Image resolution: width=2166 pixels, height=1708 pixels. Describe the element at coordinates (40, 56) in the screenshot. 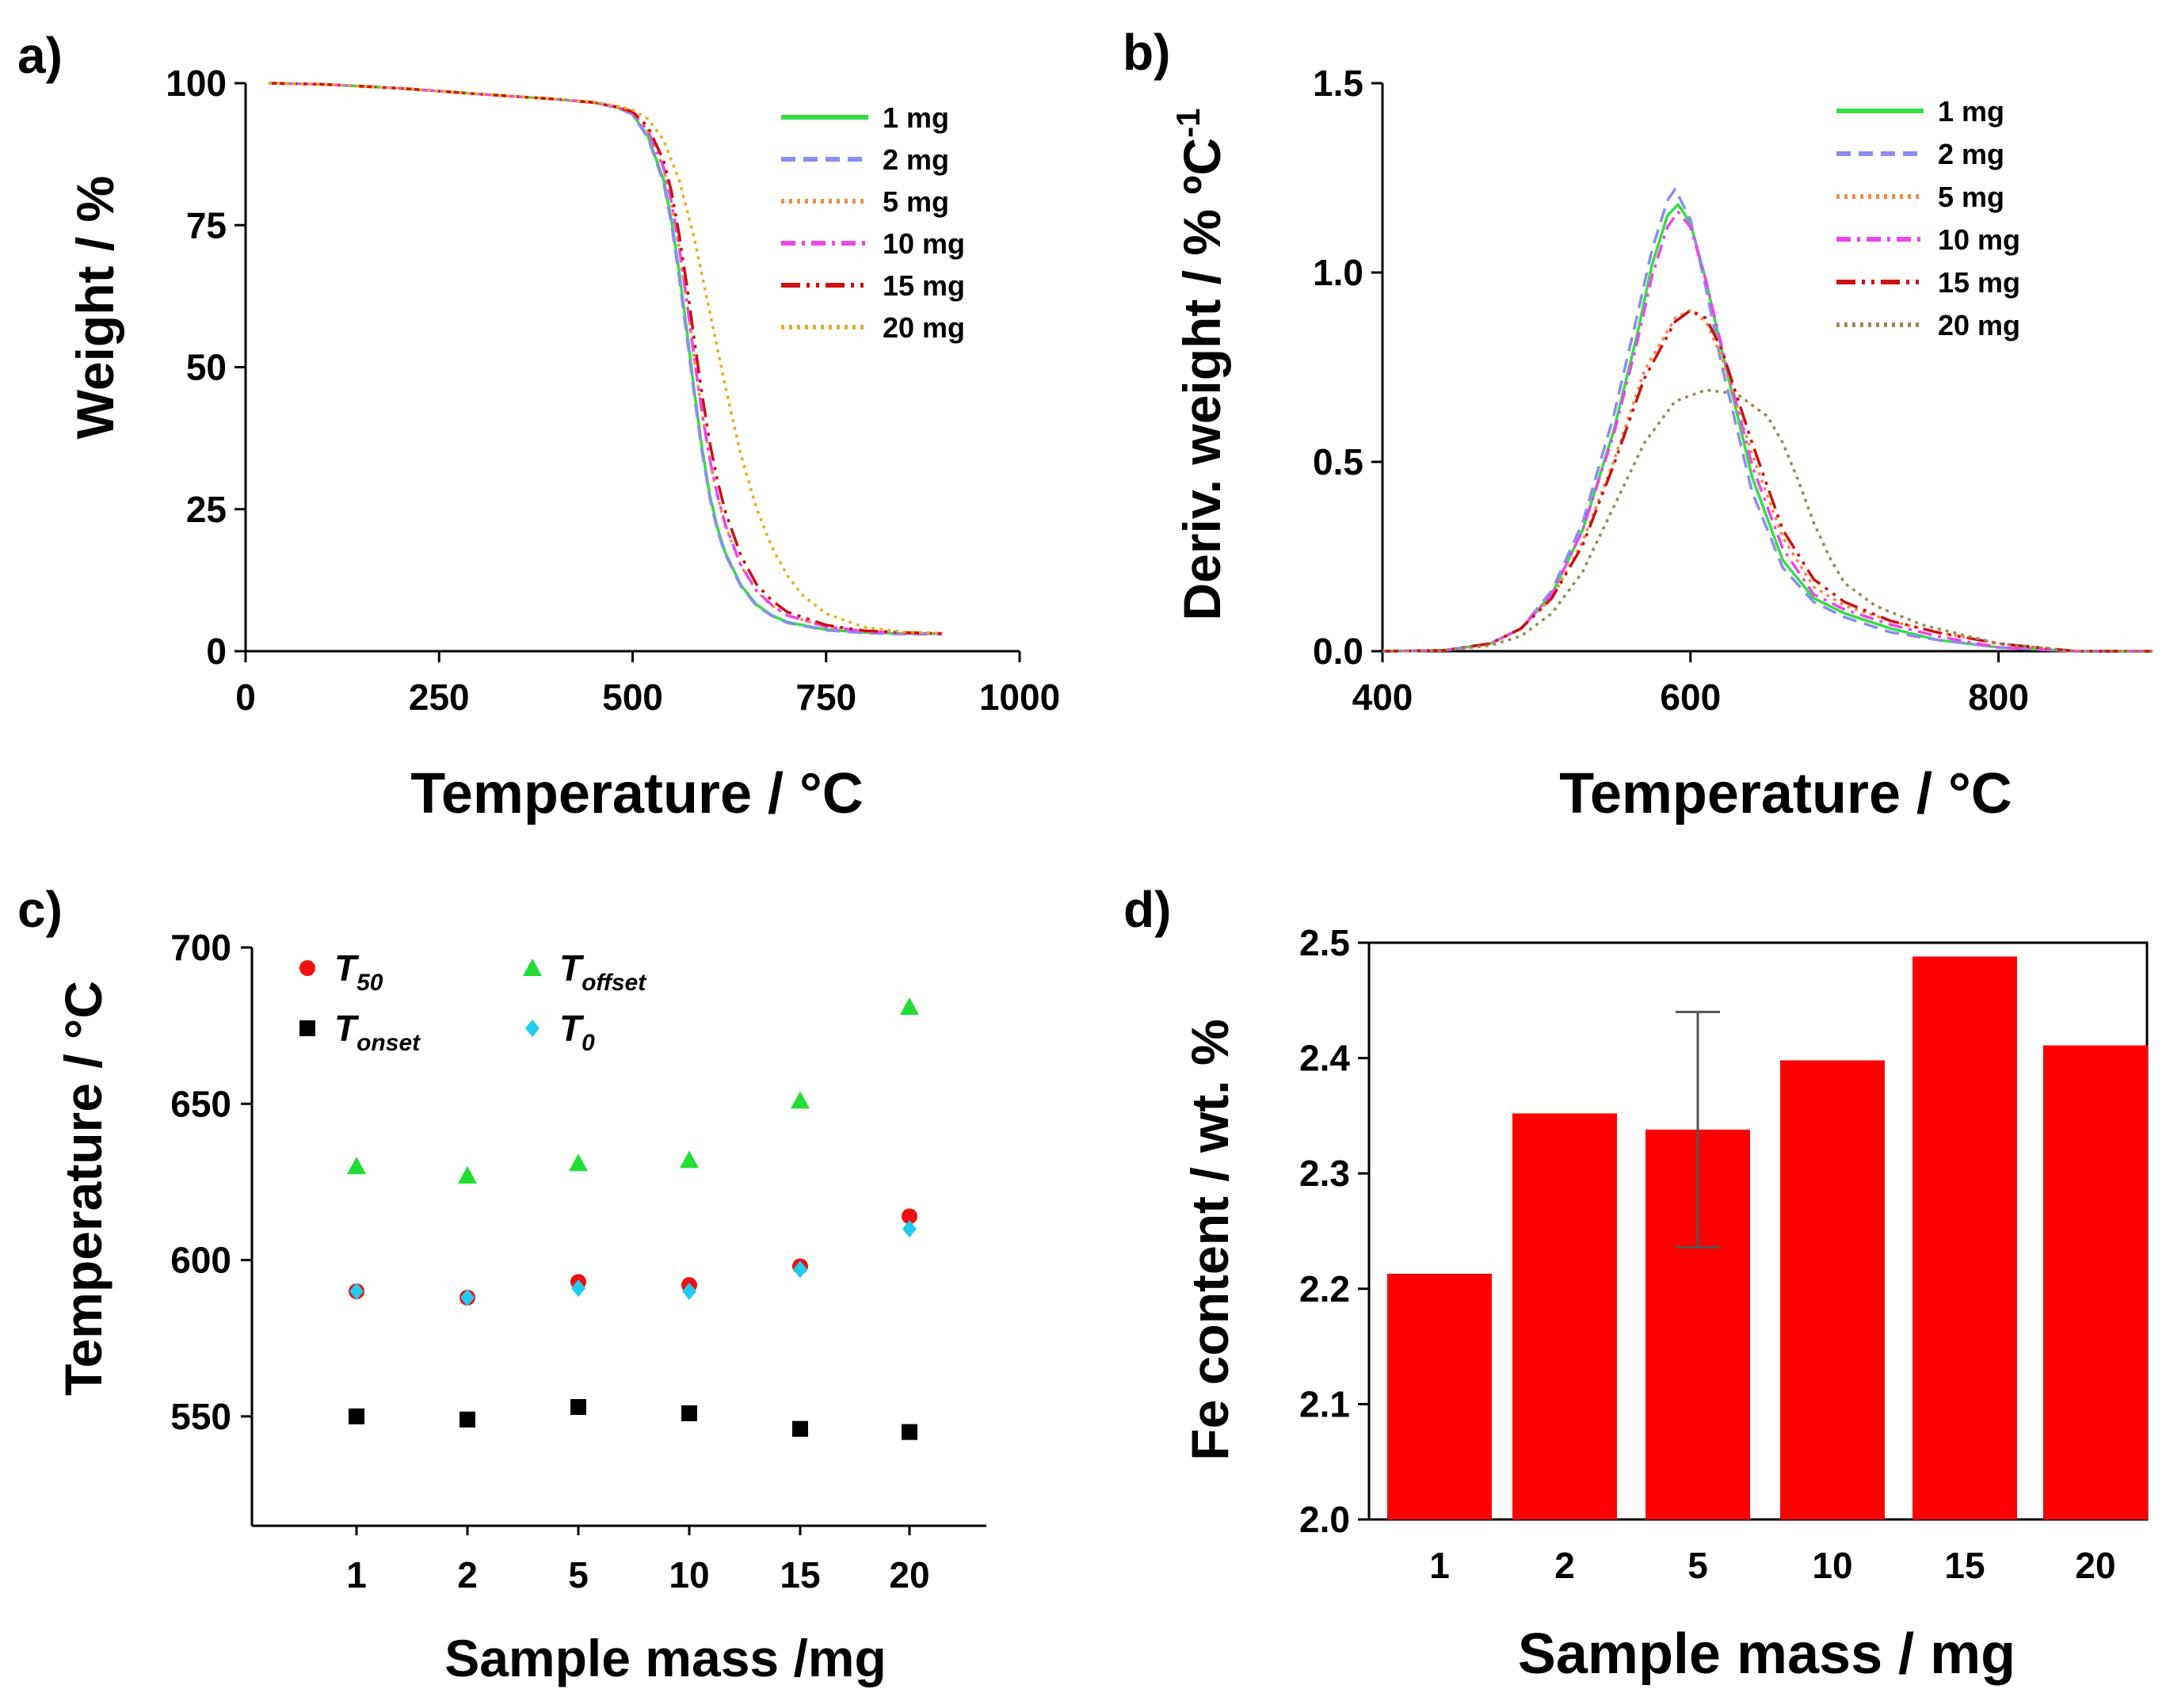

I see `panel-label-a: a)` at that location.